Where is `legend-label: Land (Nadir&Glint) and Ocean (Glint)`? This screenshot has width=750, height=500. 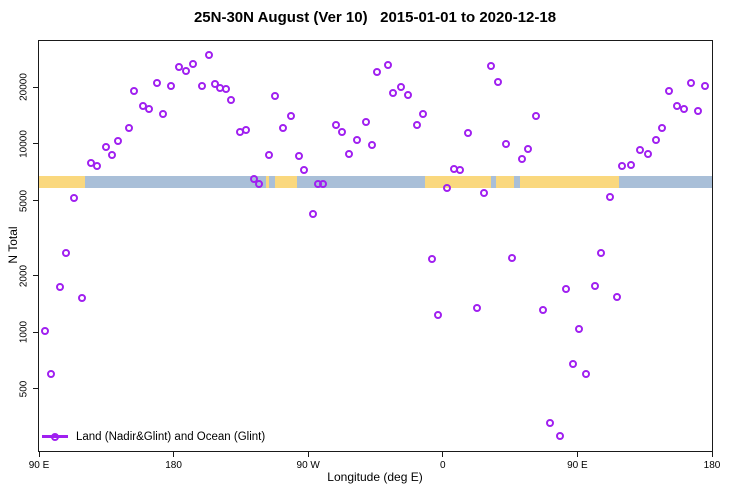
legend-label: Land (Nadir&Glint) and Ocean (Glint) is located at coordinates (171, 436).